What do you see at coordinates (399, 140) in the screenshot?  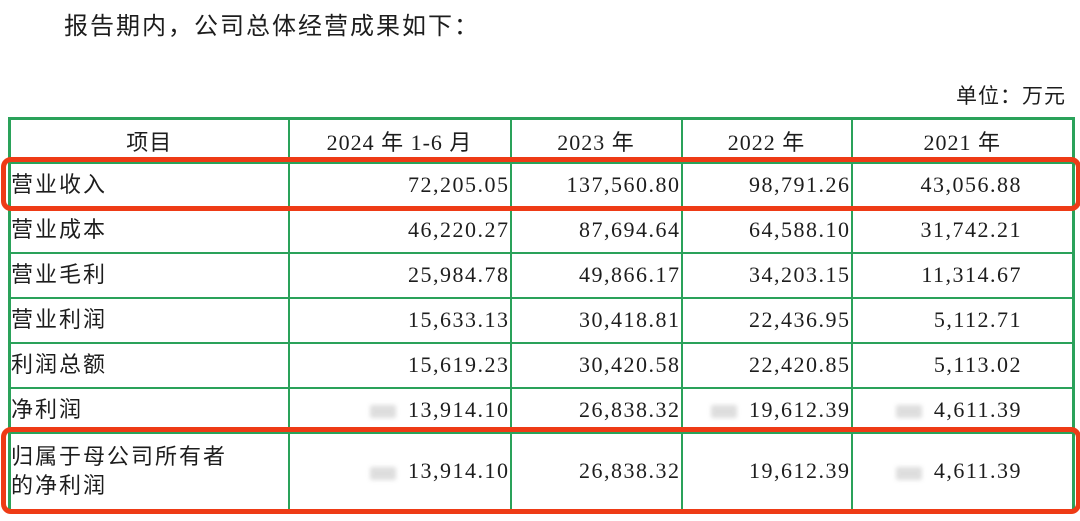 I see `column-header-1: 2024 年 1-6 月` at bounding box center [399, 140].